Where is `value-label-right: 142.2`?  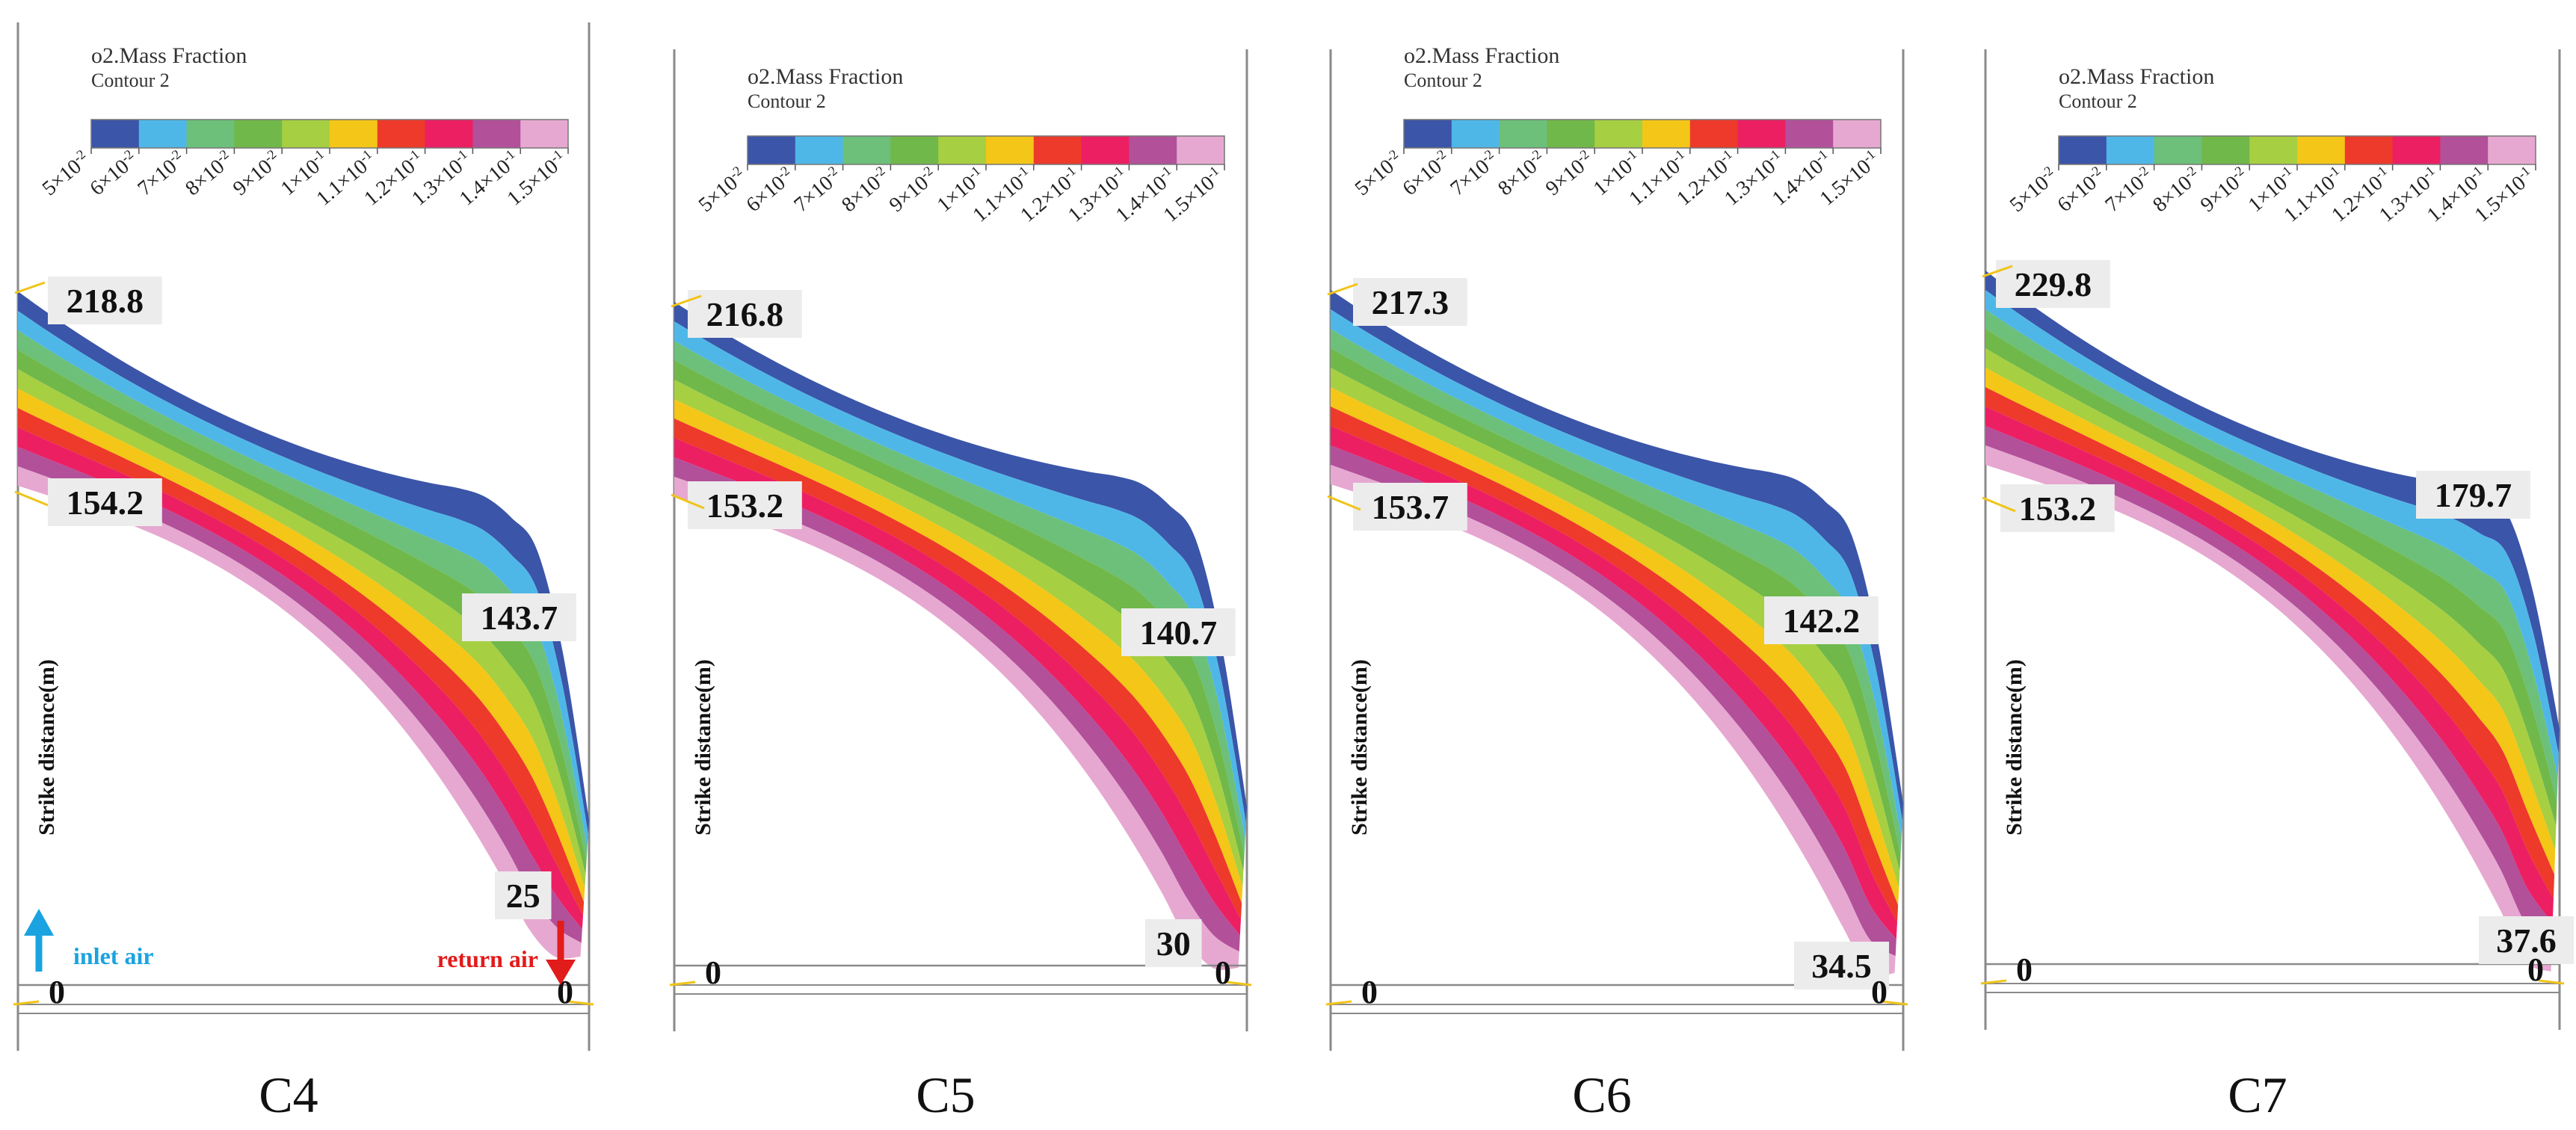
value-label-right: 142.2 is located at coordinates (1822, 621).